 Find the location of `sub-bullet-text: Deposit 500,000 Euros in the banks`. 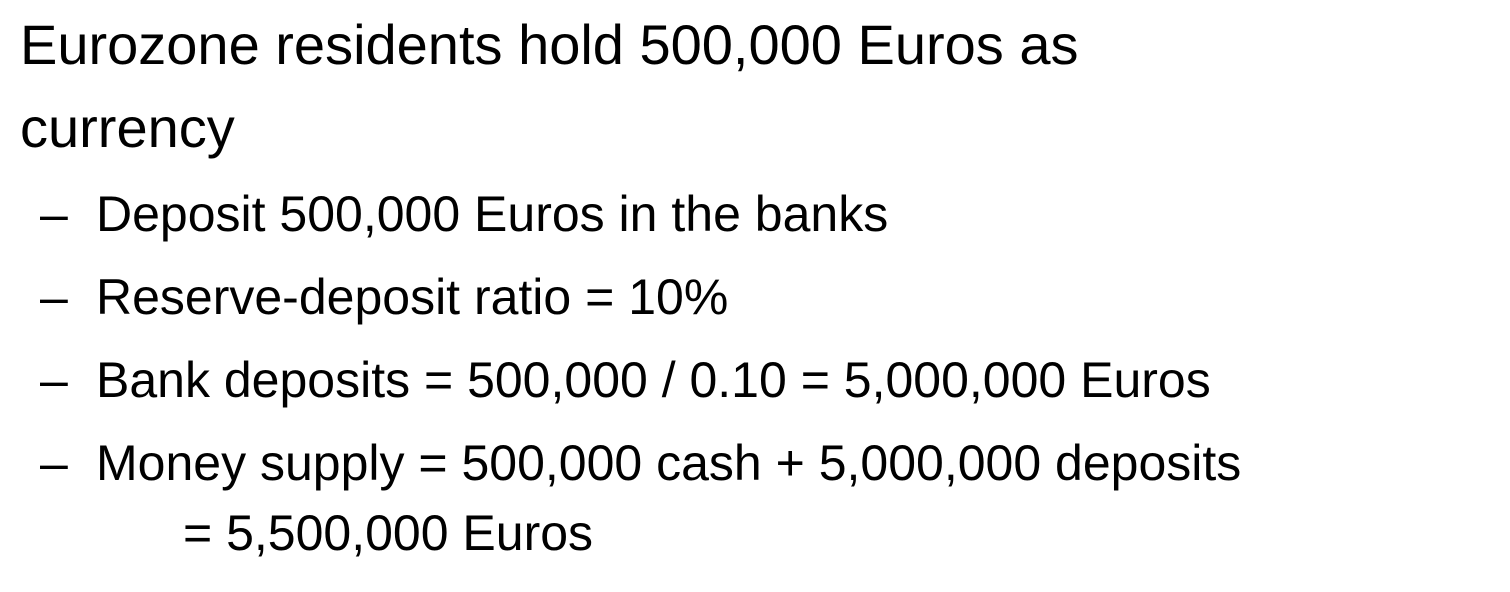

sub-bullet-text: Deposit 500,000 Euros in the banks is located at coordinates (492, 214).